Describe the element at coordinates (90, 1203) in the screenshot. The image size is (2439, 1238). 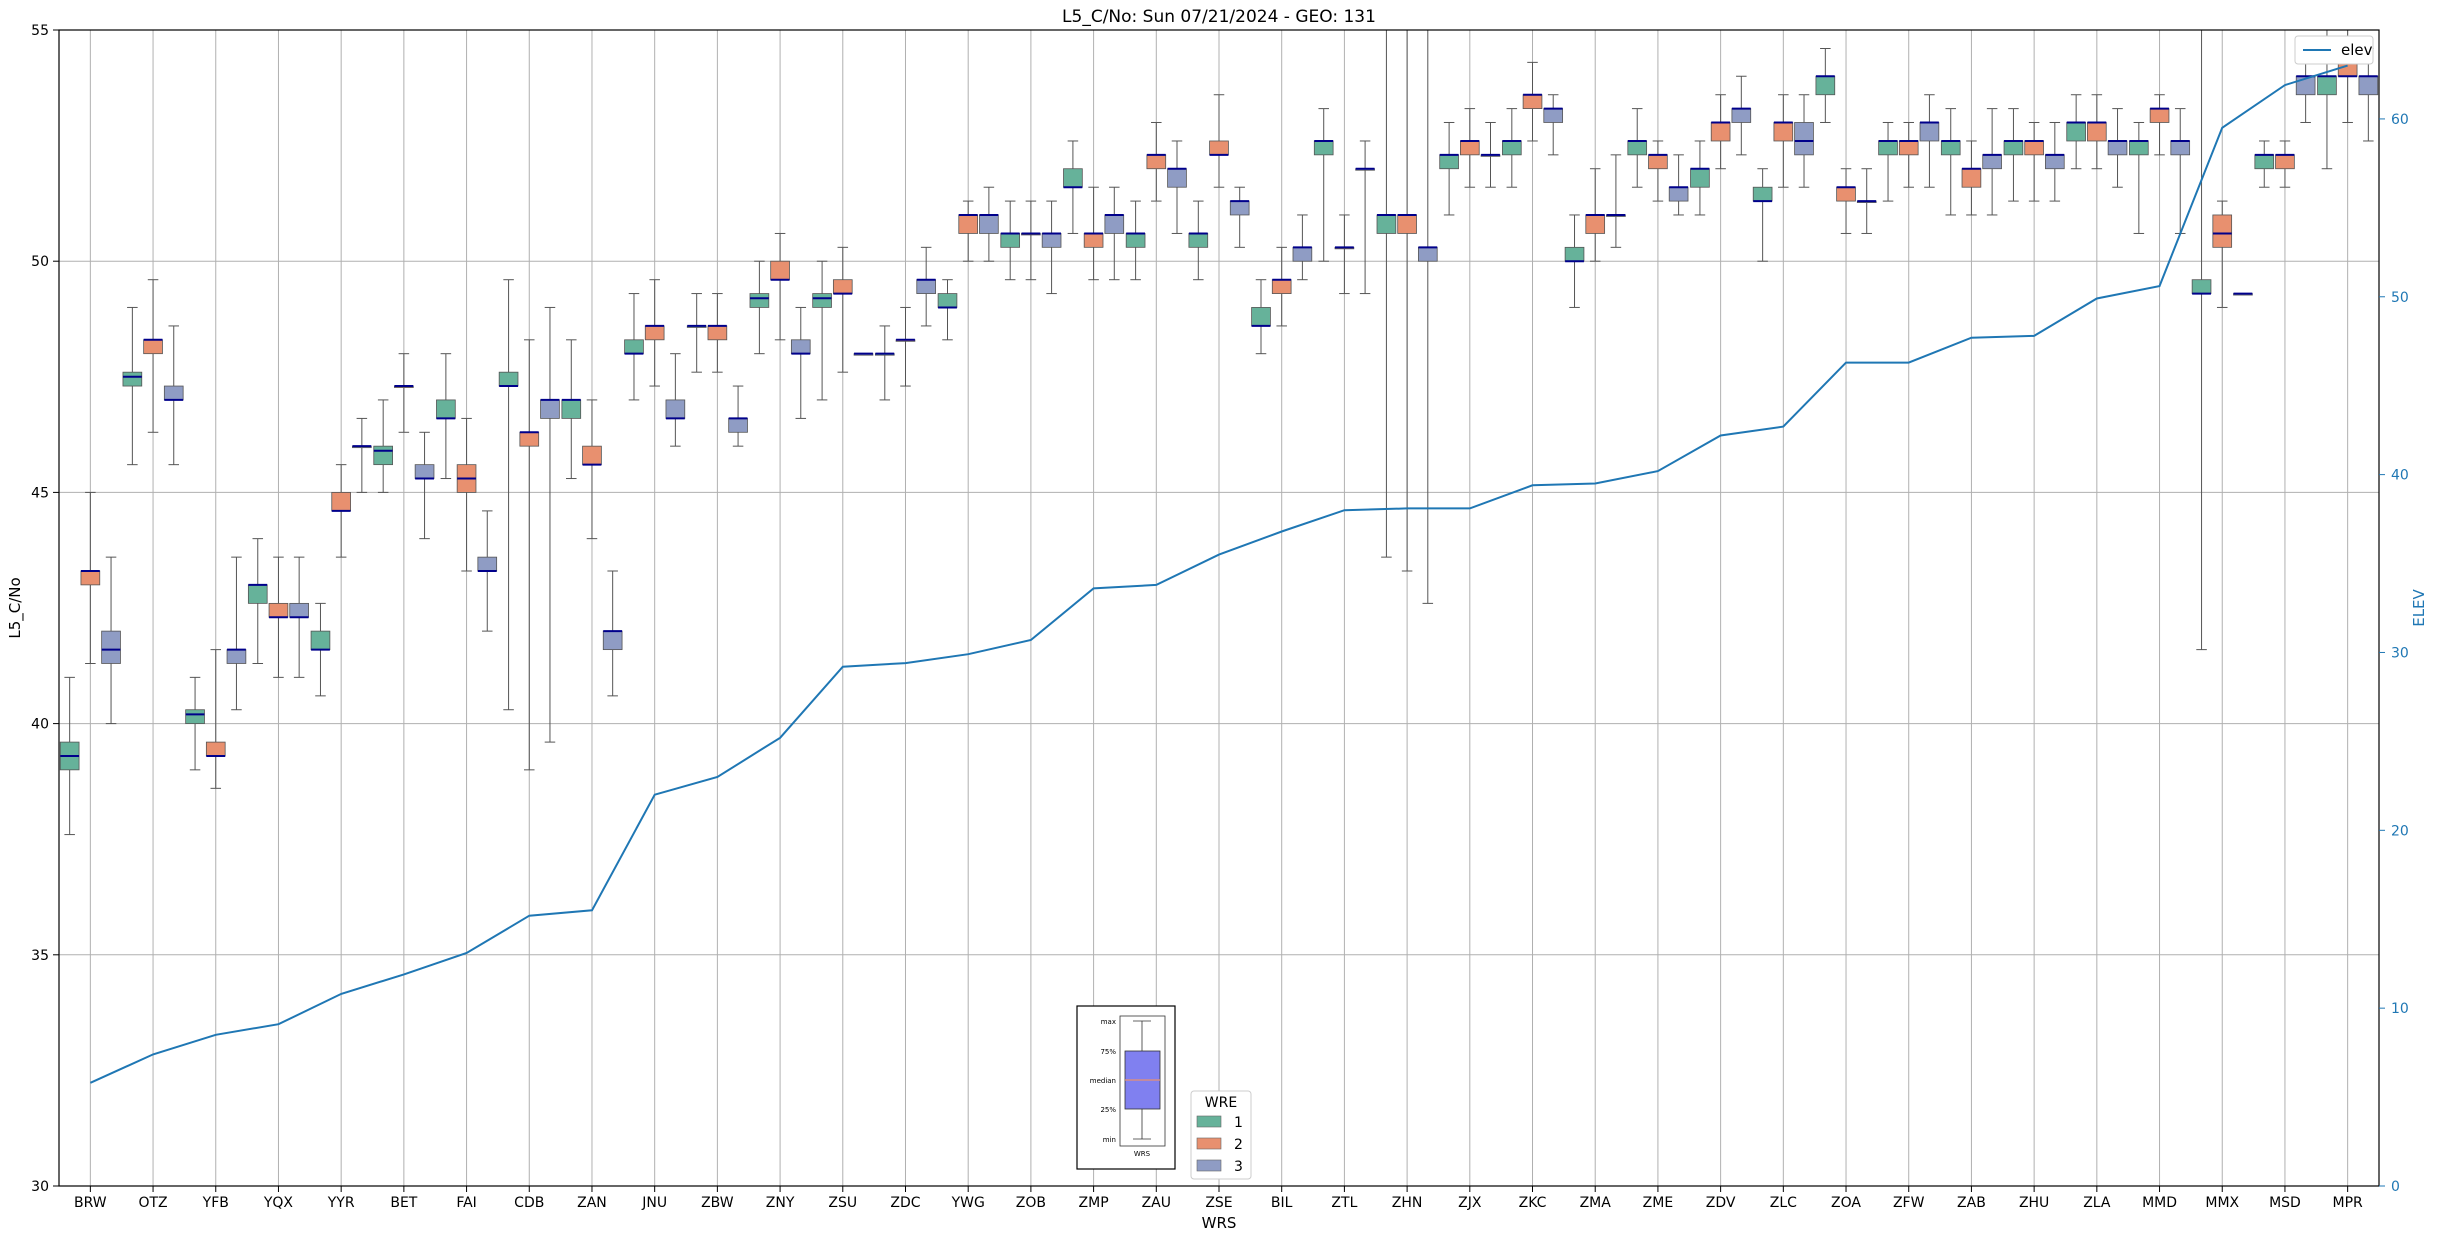
I see `x-tick-label: BRW` at that location.